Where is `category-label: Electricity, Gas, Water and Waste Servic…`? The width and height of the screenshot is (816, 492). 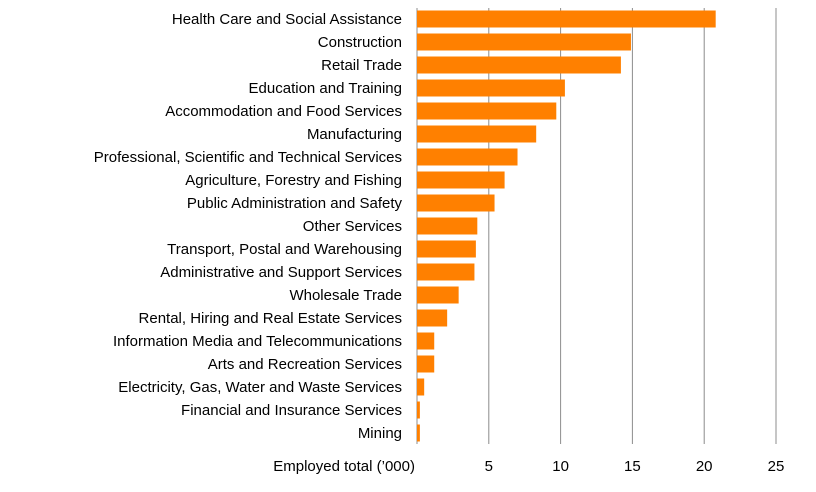 category-label: Electricity, Gas, Water and Waste Servic… is located at coordinates (260, 387).